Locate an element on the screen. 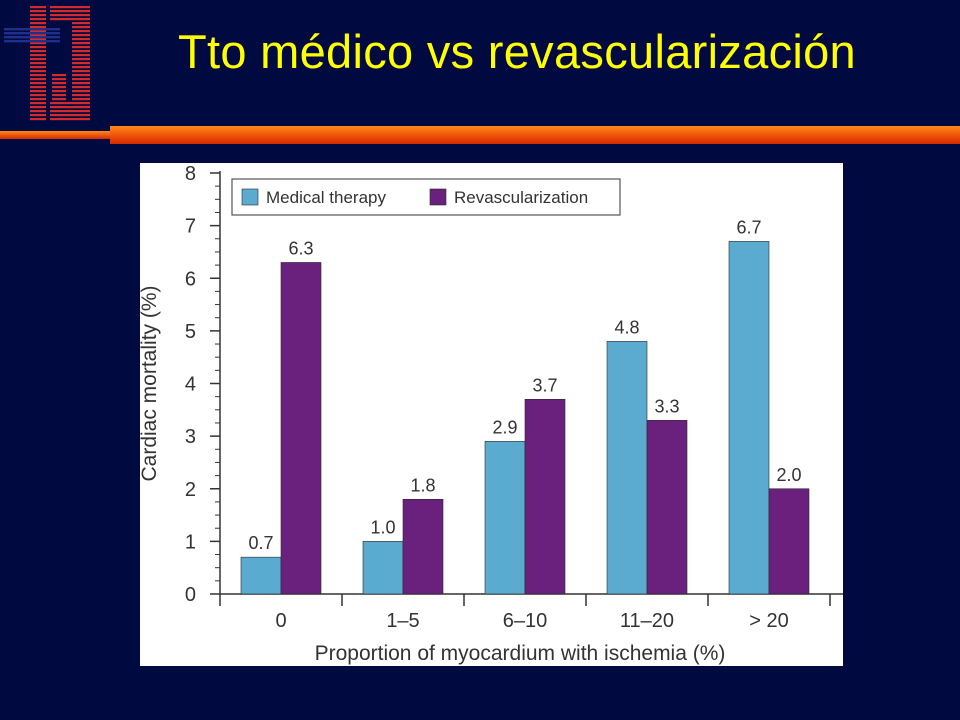  y-tick-label: 2 is located at coordinates (190, 490).